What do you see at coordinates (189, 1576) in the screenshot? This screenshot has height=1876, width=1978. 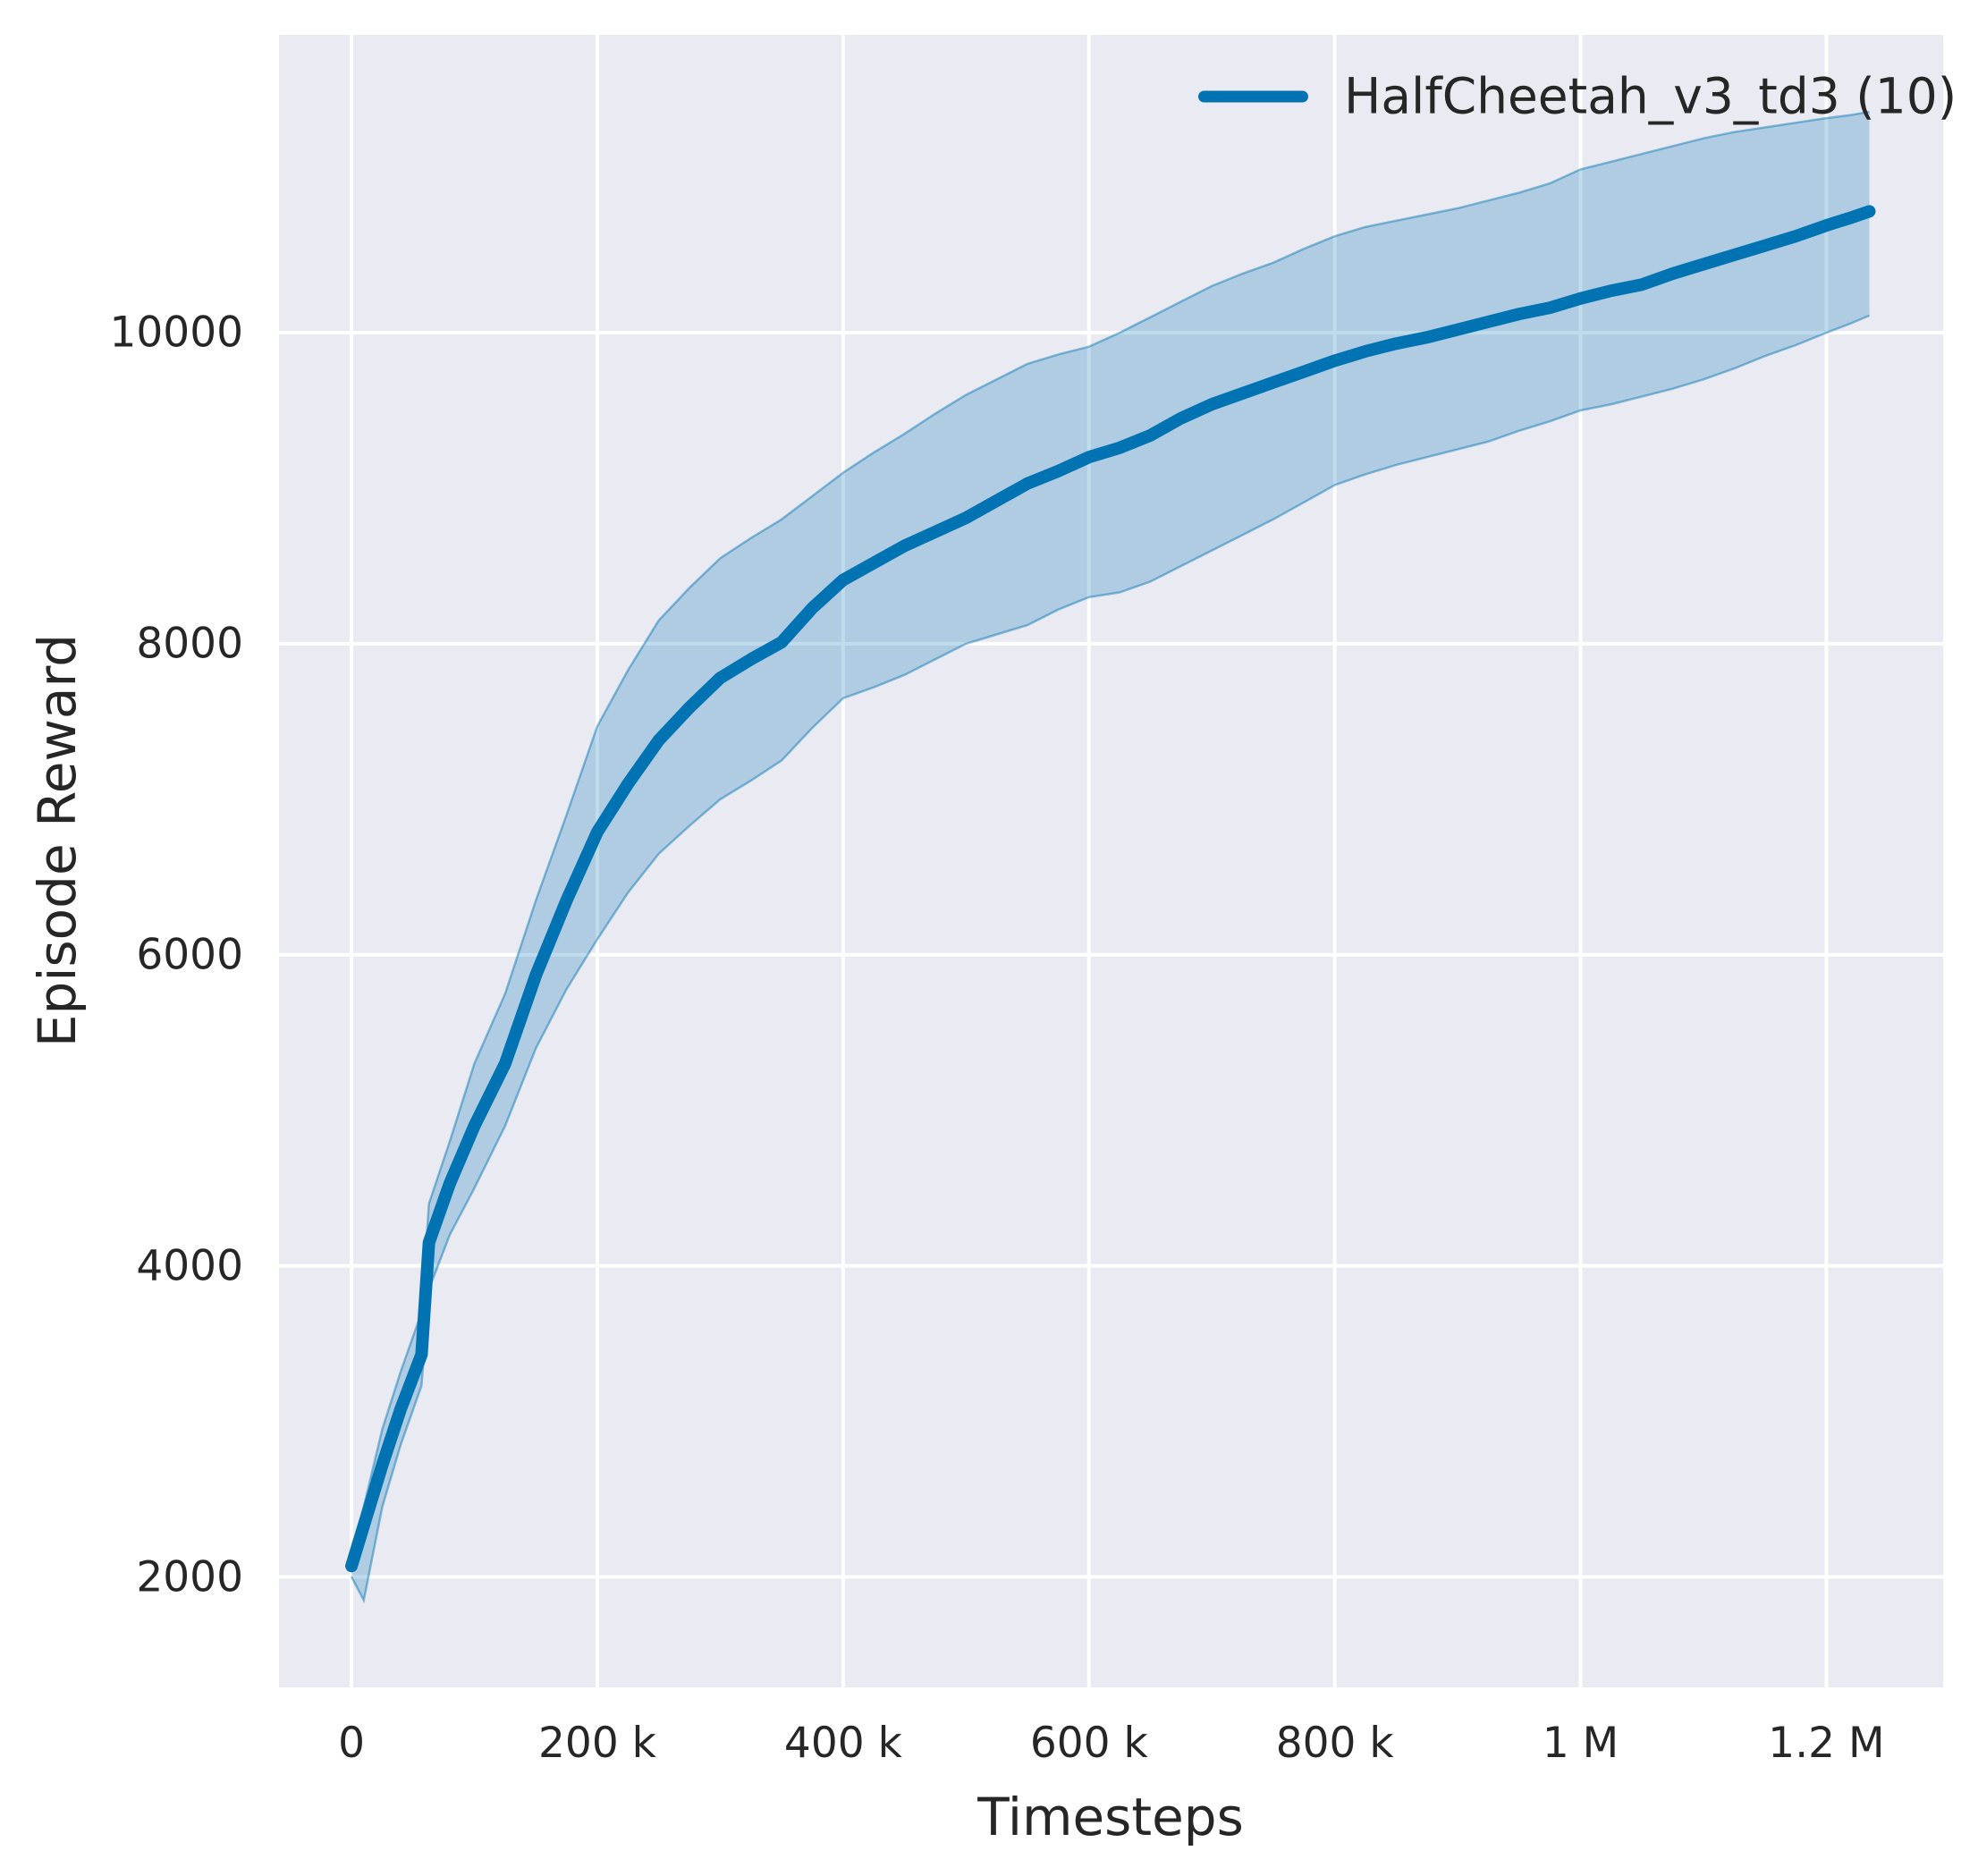 I see `y-tick-label: 2000` at bounding box center [189, 1576].